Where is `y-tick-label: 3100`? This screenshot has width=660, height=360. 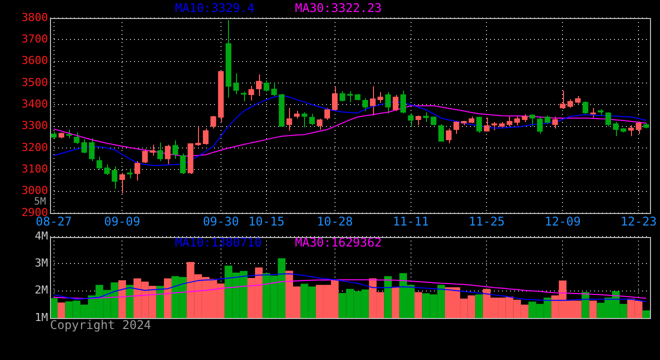 y-tick-label: 3100 is located at coordinates (35, 169).